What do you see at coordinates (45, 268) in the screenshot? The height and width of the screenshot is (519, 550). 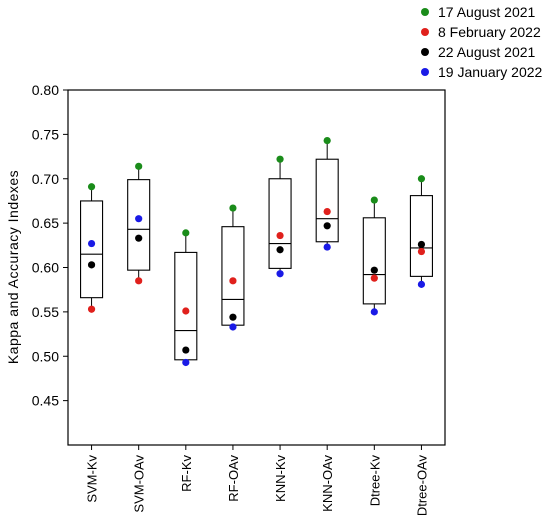 I see `y-tick-label: 0.60` at bounding box center [45, 268].